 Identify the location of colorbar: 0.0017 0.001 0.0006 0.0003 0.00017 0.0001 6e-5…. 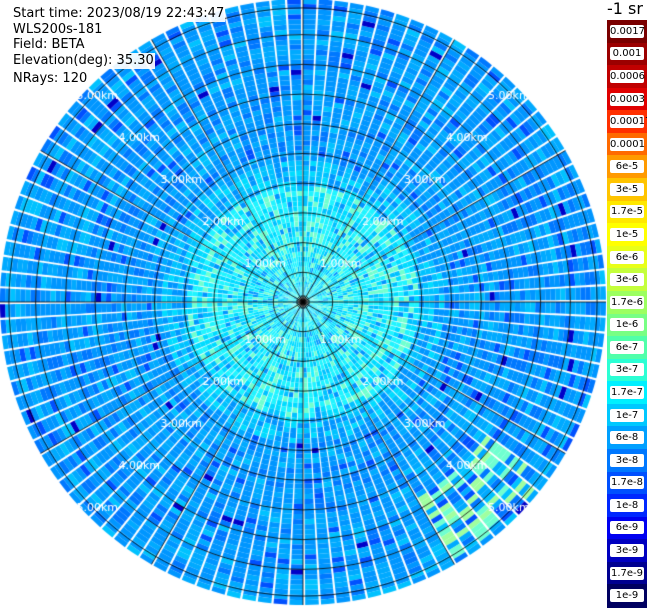
(627, 314).